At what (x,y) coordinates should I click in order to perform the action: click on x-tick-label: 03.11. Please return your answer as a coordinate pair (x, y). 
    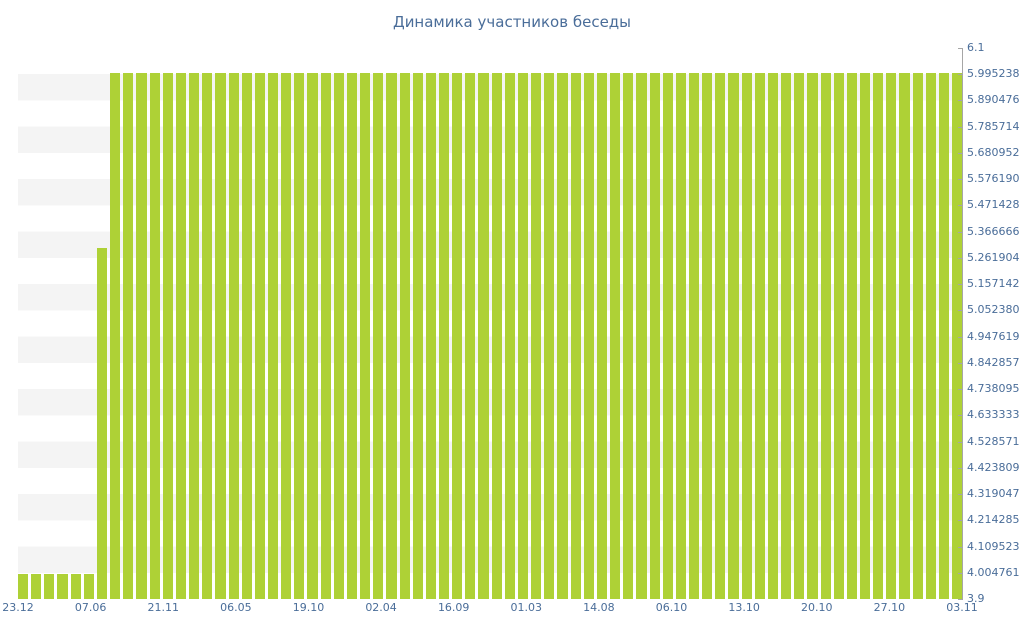
    Looking at the image, I should click on (962, 607).